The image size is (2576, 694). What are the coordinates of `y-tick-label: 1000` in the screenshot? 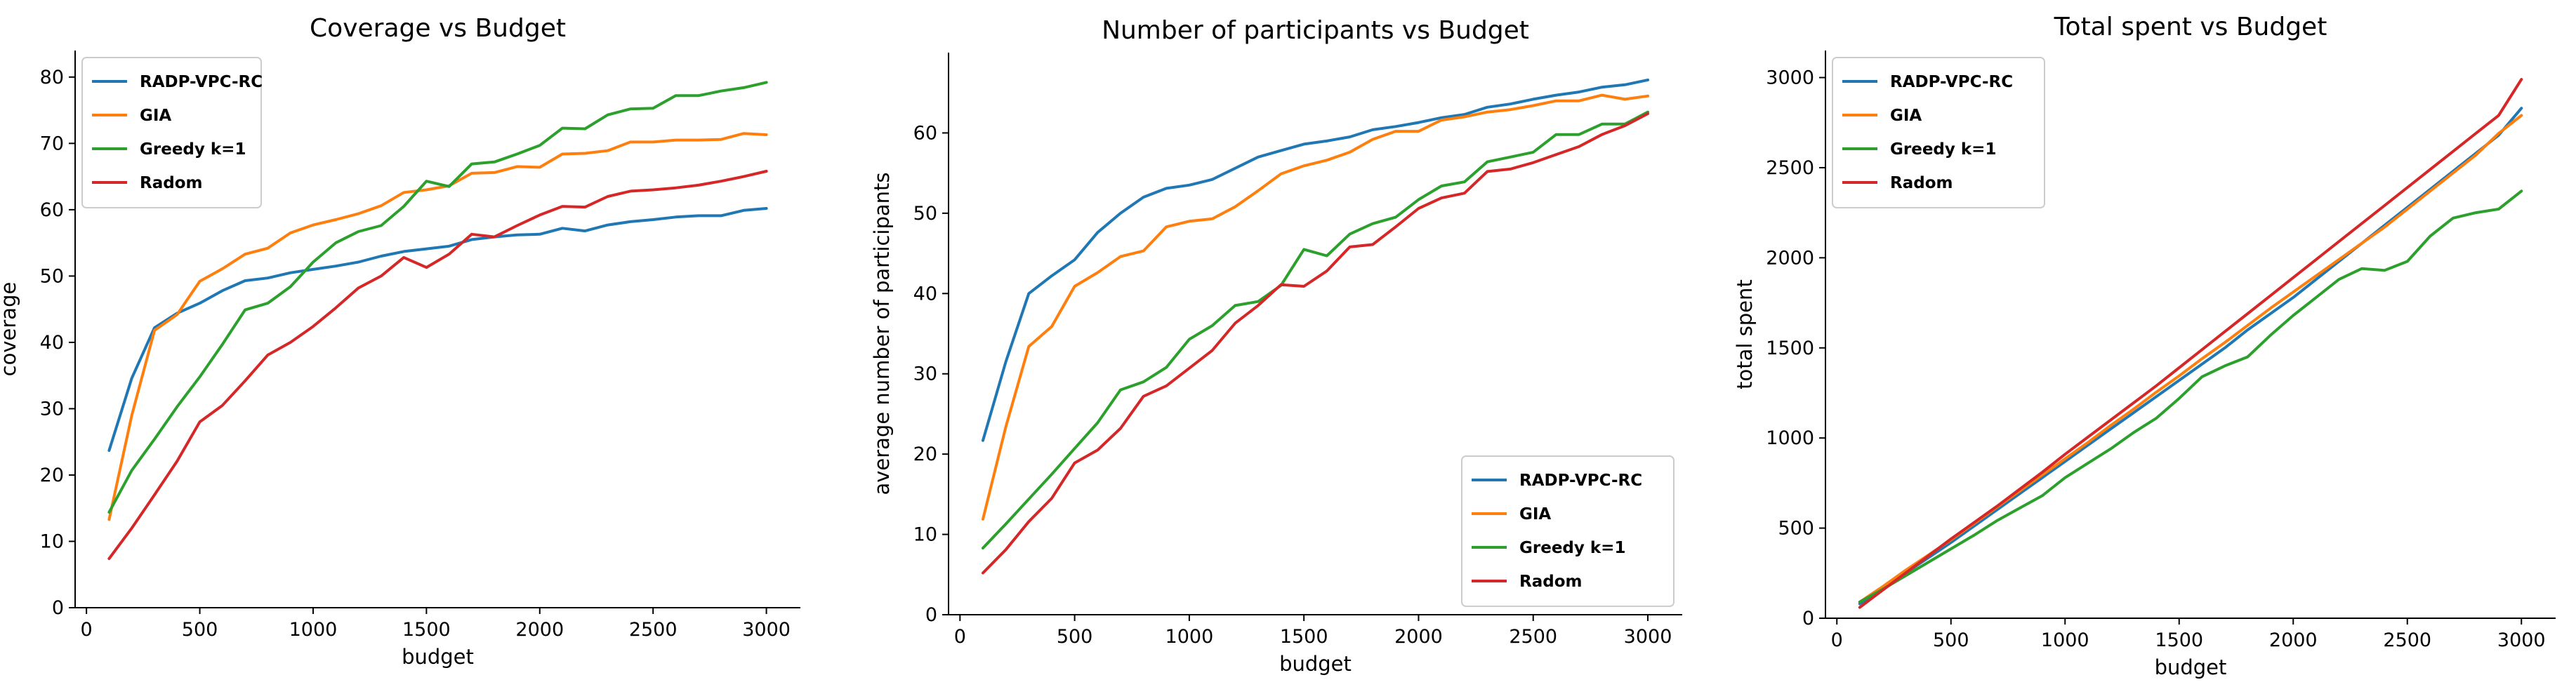 It's located at (1790, 438).